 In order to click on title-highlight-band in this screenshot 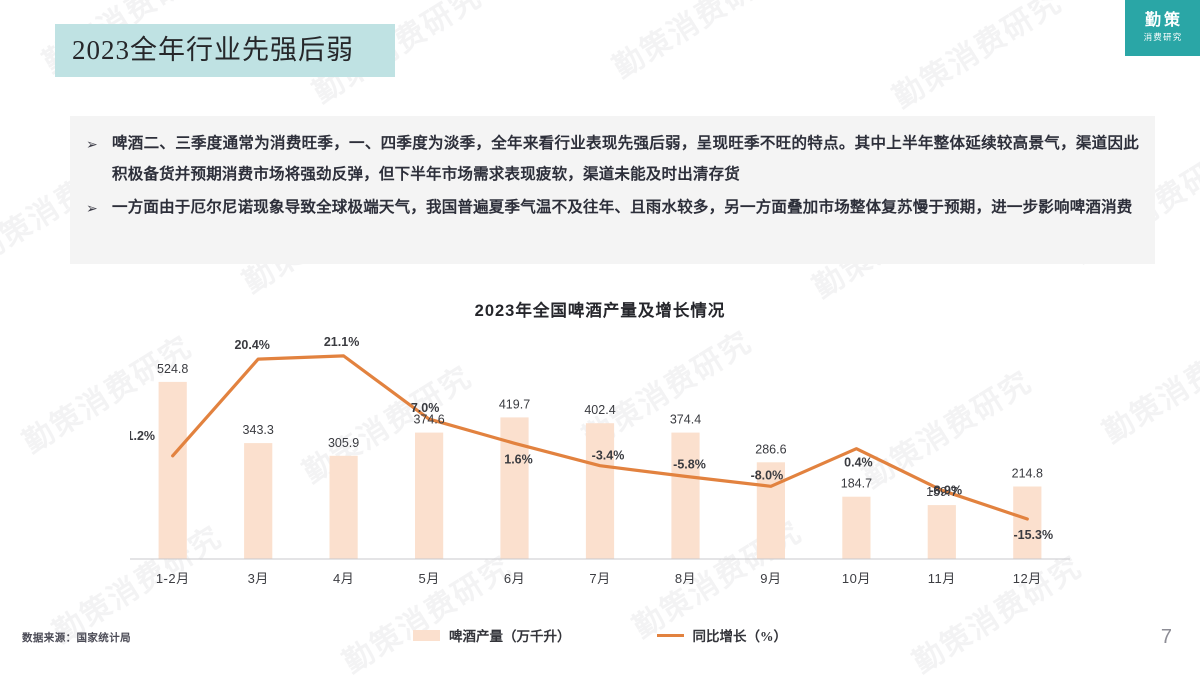, I will do `click(225, 50)`.